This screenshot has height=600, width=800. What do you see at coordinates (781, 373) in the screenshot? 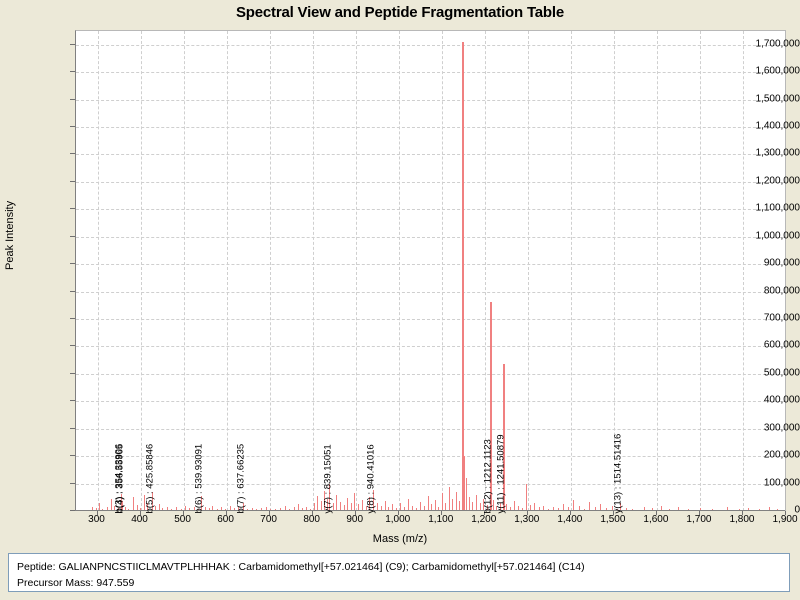
I see `y-axis-tick-label: 500,000` at bounding box center [781, 373].